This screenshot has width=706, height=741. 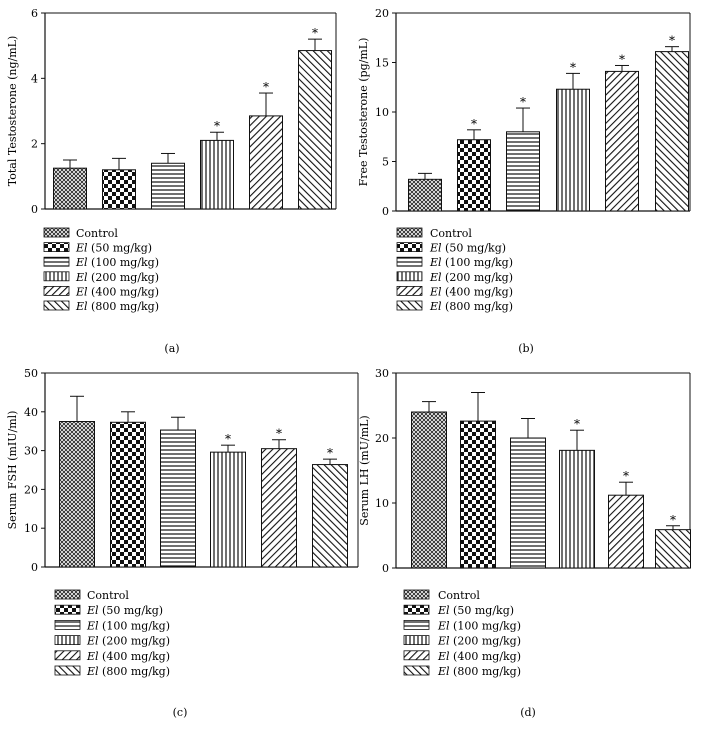 I want to click on legend-label: El (200 mg/kg), so click(x=117, y=277).